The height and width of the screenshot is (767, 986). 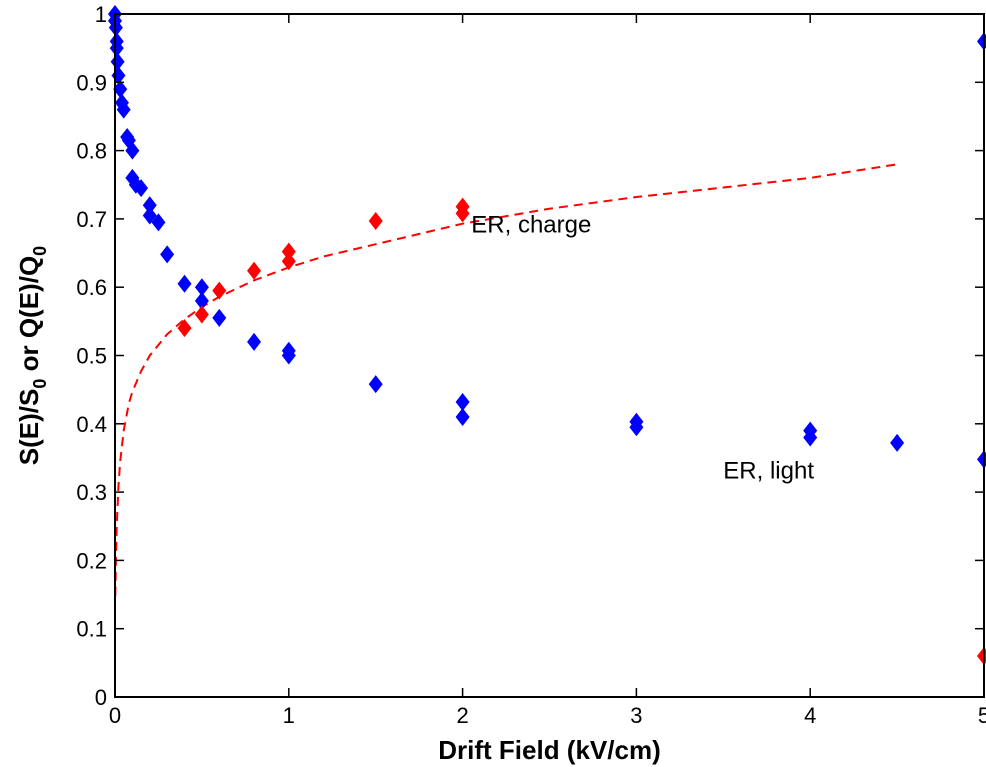 What do you see at coordinates (636, 715) in the screenshot?
I see `x-tick-label: 3` at bounding box center [636, 715].